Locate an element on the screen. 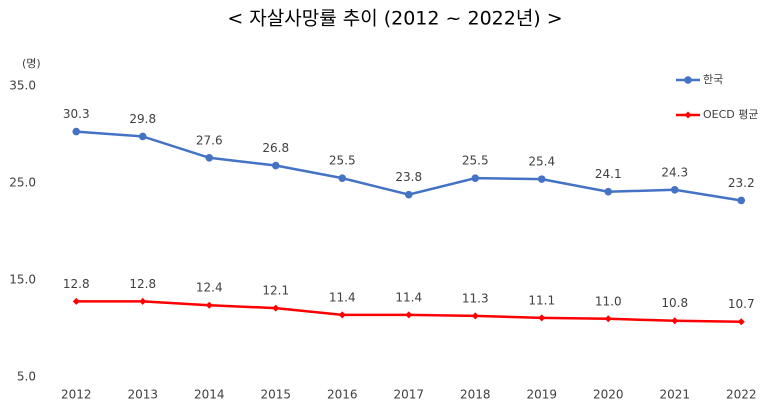 This screenshot has height=419, width=776. series-line is located at coordinates (409, 166).